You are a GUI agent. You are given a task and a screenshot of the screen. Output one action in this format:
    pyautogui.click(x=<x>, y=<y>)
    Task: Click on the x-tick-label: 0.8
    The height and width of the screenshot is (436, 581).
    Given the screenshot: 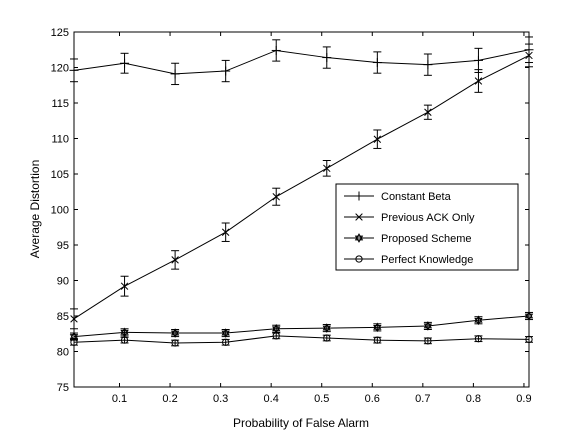 What is the action you would take?
    pyautogui.click(x=473, y=399)
    